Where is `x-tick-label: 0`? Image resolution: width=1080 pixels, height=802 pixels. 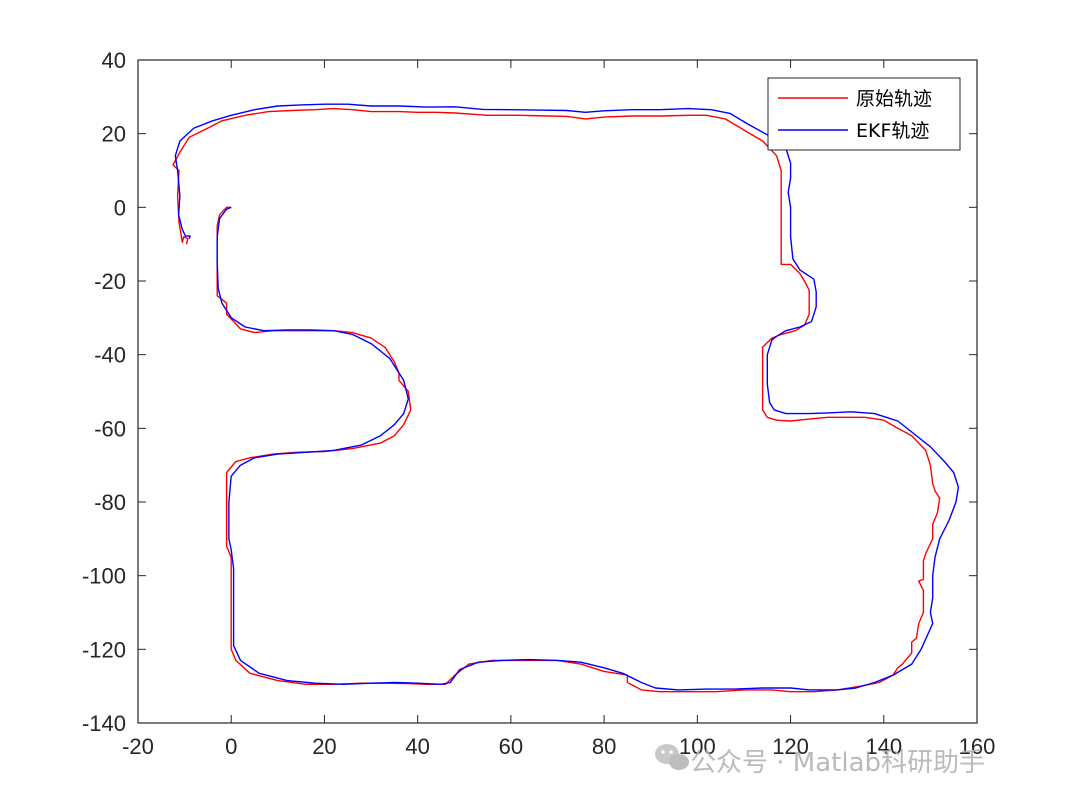
x-tick-label: 0 is located at coordinates (231, 746).